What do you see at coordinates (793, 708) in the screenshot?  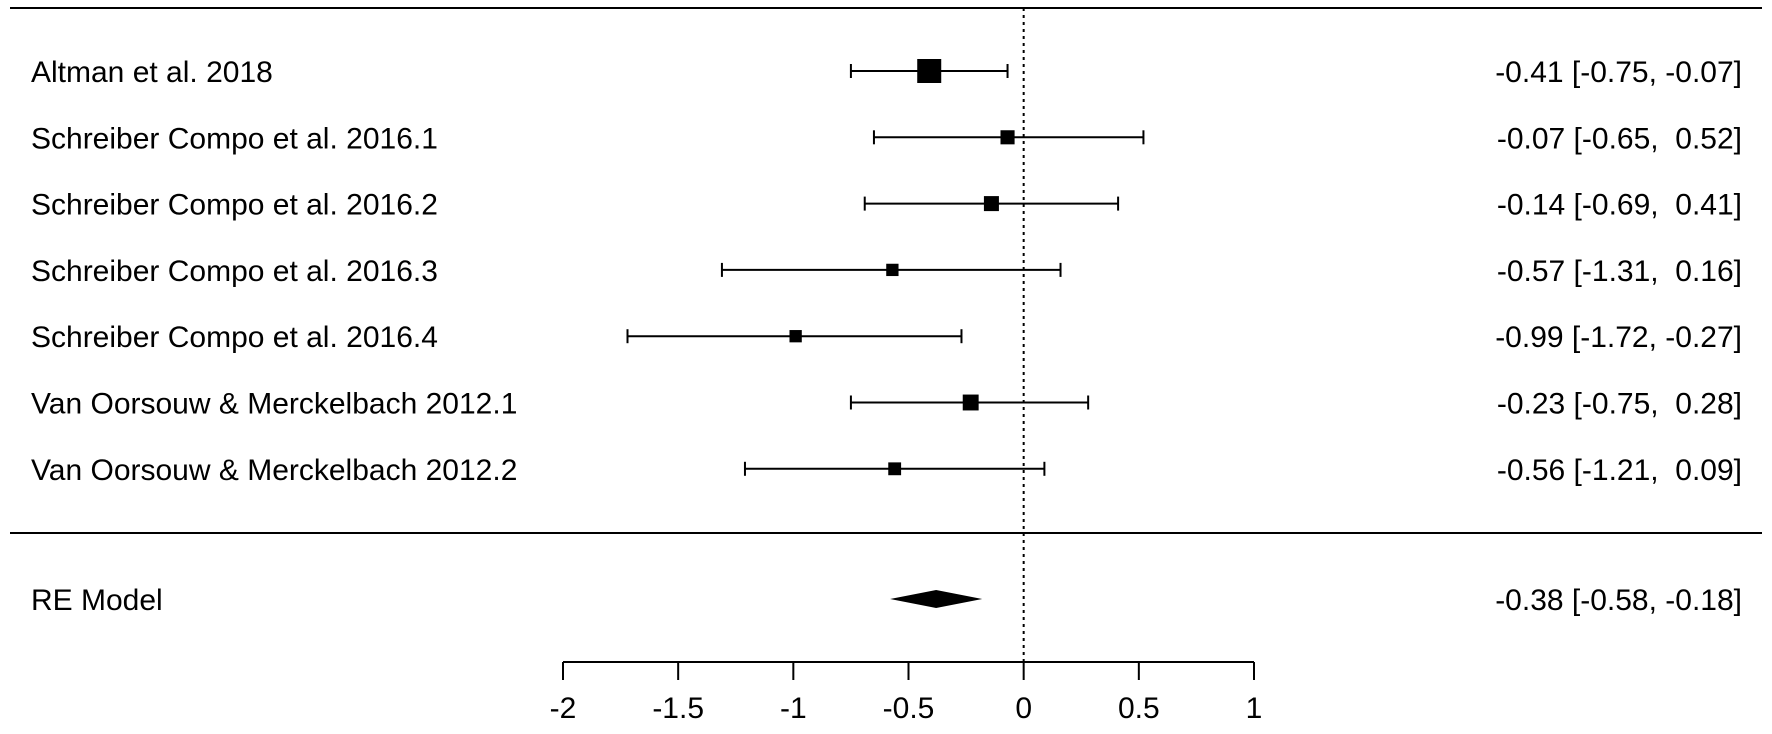 I see `x-tick-label: -1` at bounding box center [793, 708].